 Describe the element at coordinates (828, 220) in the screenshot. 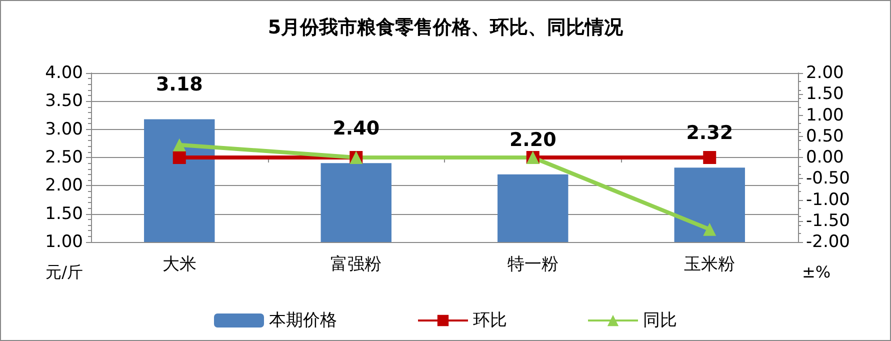

I see `y2-tick-label: -1.50` at that location.